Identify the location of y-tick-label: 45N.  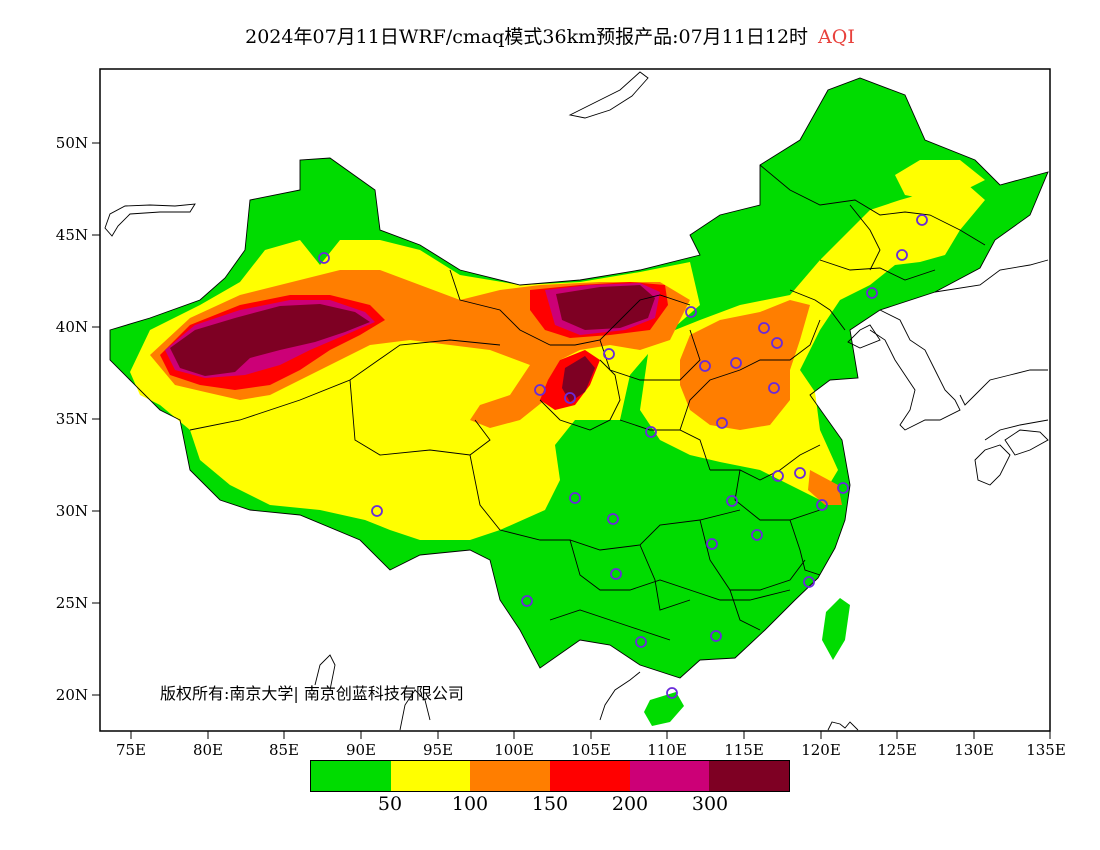
(72, 235).